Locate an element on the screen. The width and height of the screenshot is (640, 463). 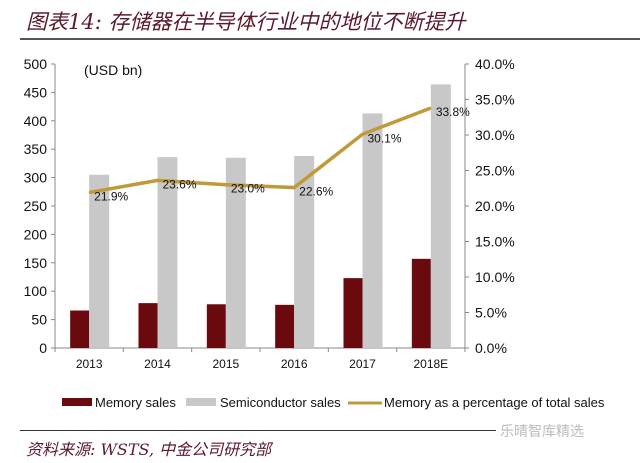
data-label: 33.8% is located at coordinates (453, 112).